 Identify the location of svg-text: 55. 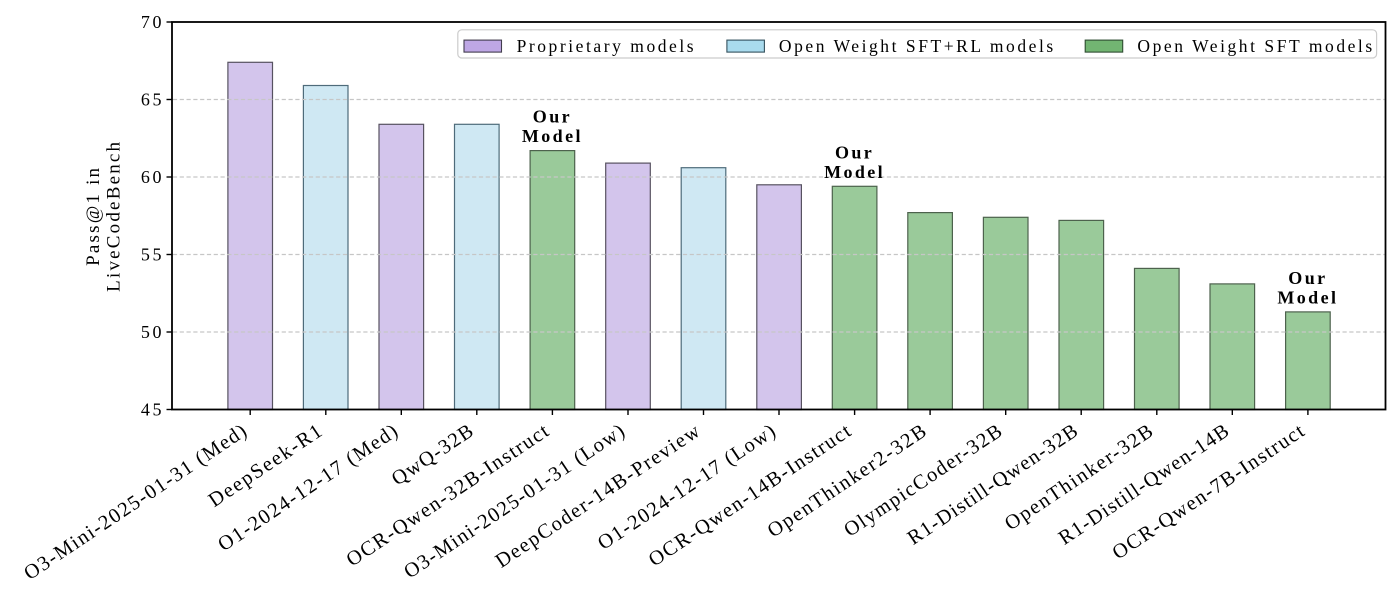
(152, 255).